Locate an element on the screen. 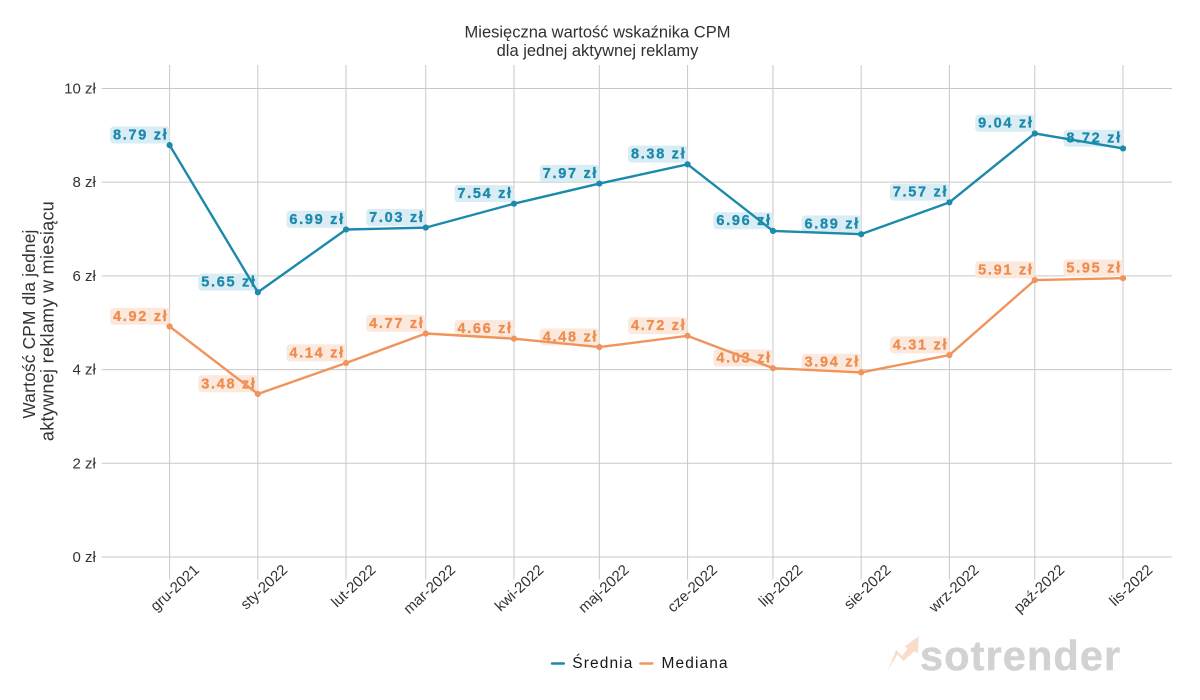 This screenshot has width=1200, height=700. svg-text: sty-2022 is located at coordinates (264, 587).